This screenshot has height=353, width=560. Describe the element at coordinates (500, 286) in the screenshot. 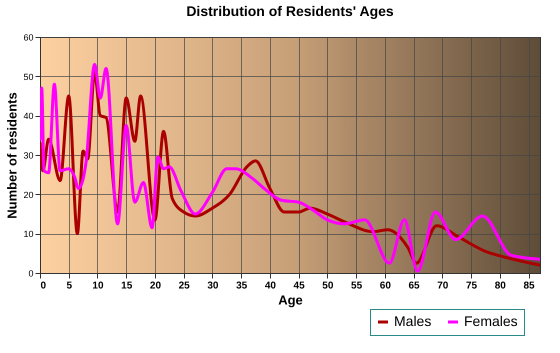

I see `x-tick-label: 80` at that location.